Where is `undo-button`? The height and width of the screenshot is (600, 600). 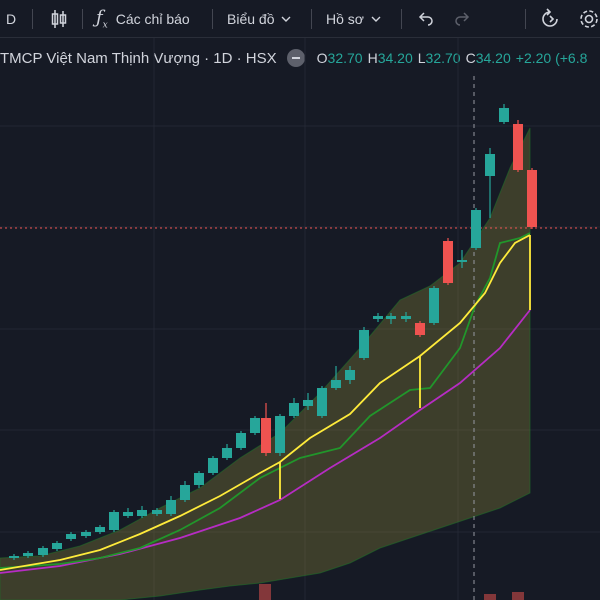
undo-button is located at coordinates (425, 18).